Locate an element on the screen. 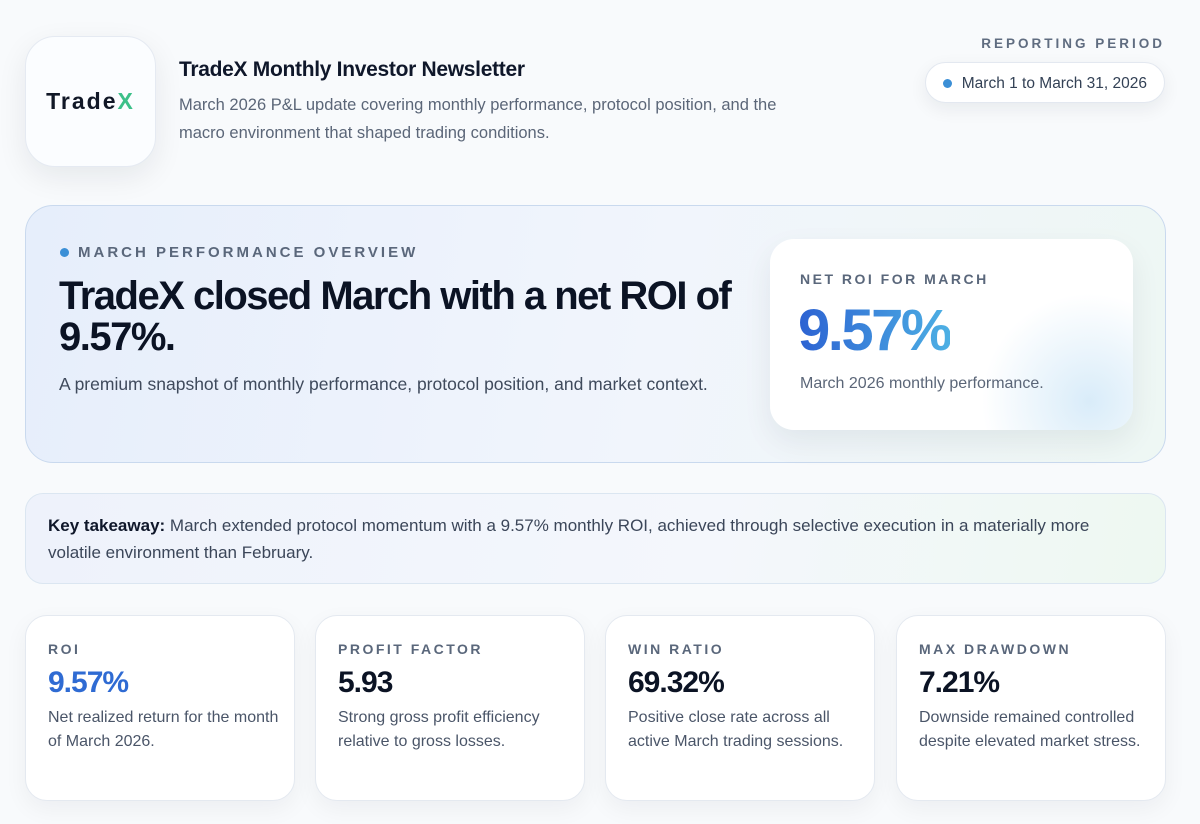  logo: Trade X is located at coordinates (90, 101).